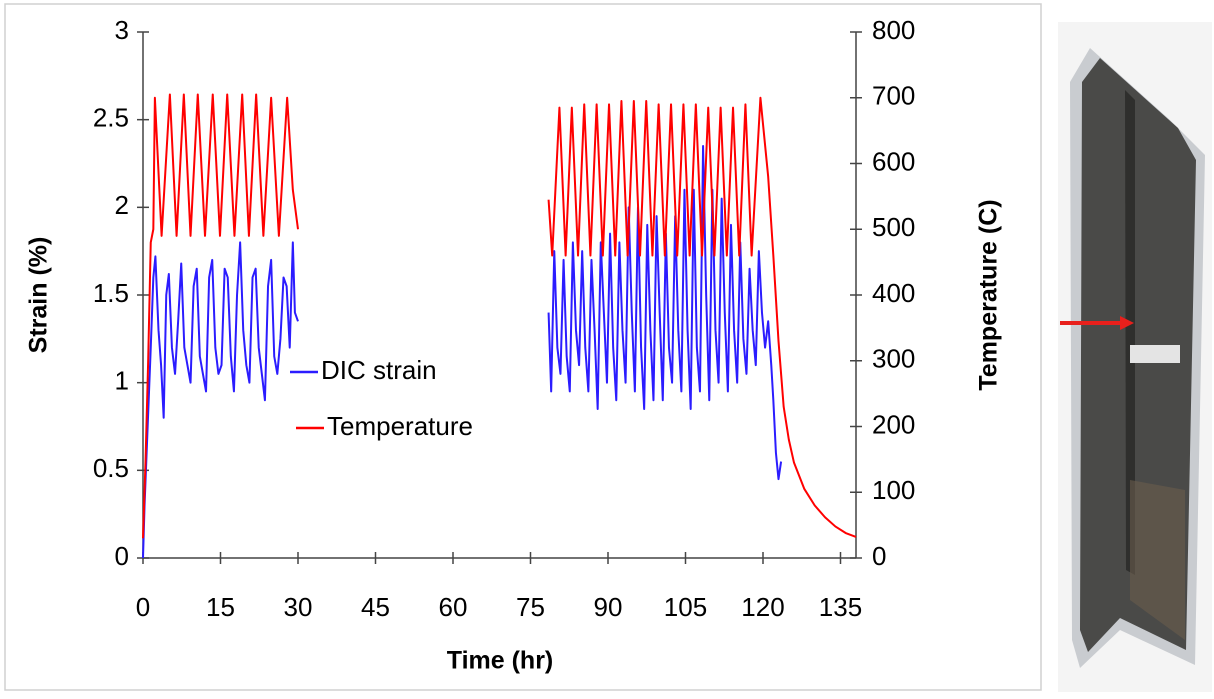 The width and height of the screenshot is (1214, 699). Describe the element at coordinates (111, 468) in the screenshot. I see `y-tick-label: 0.5` at that location.